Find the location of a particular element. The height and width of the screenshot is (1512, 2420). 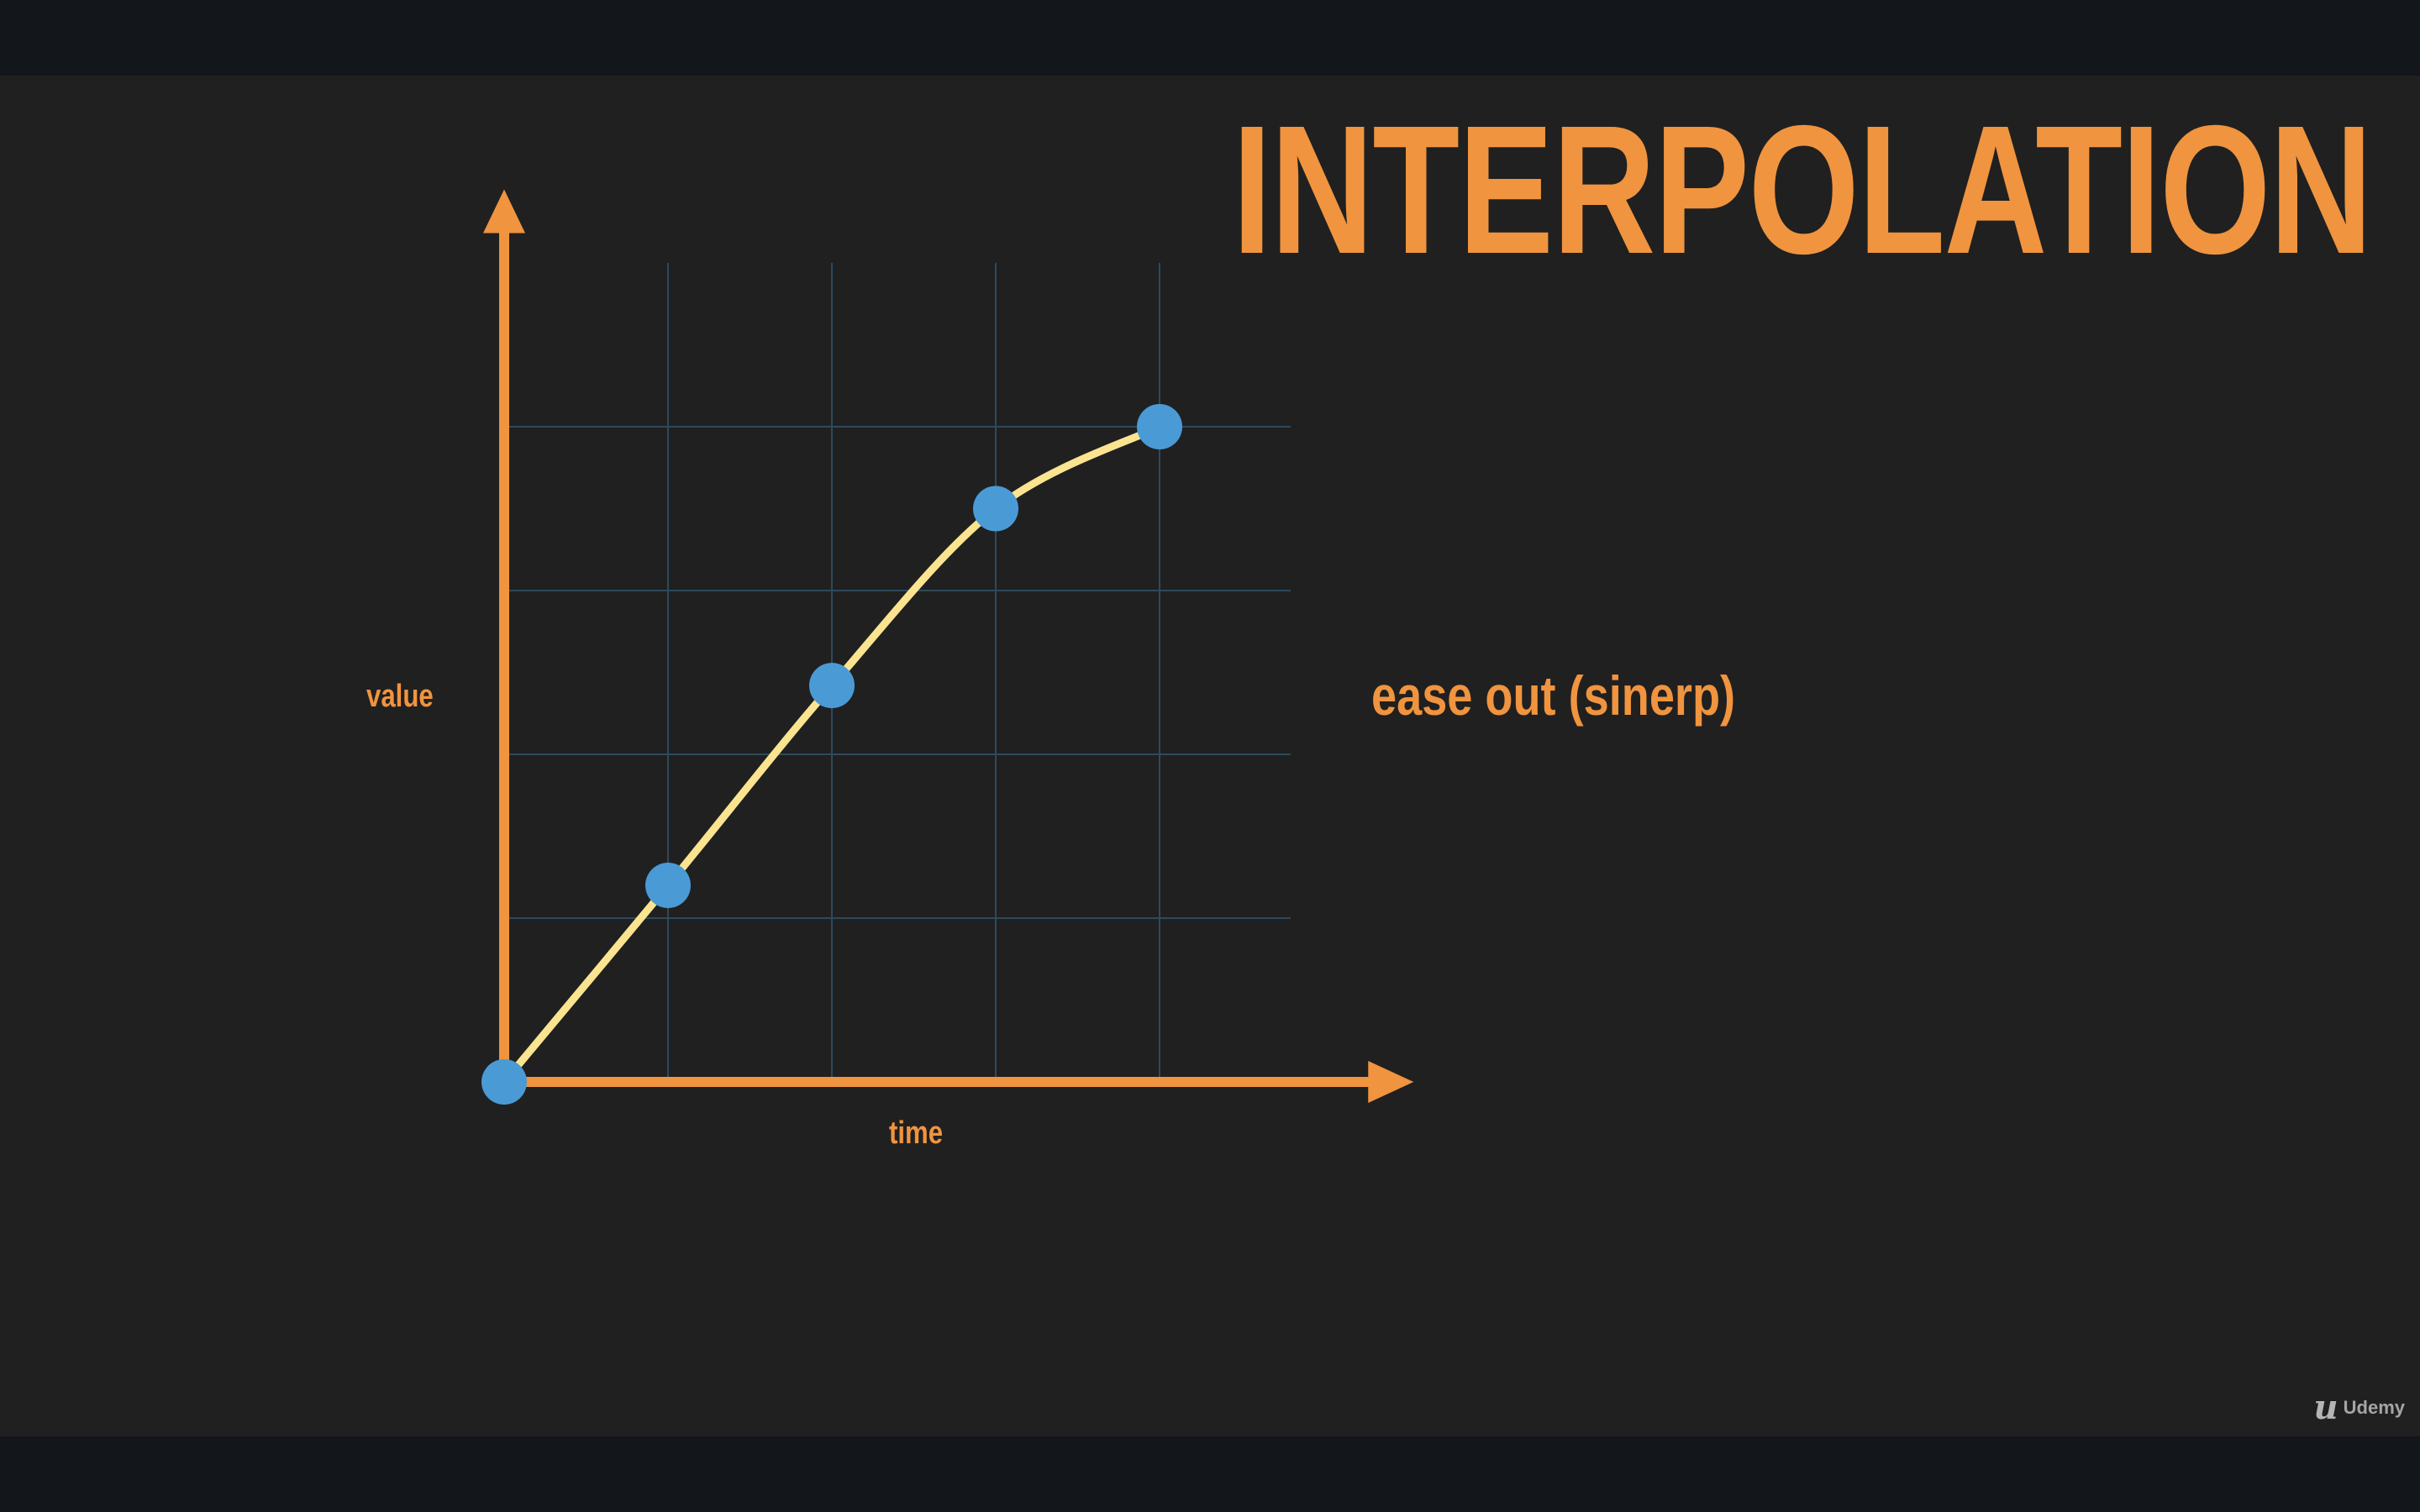

udemy-logo-icon: u is located at coordinates (2326, 1407).